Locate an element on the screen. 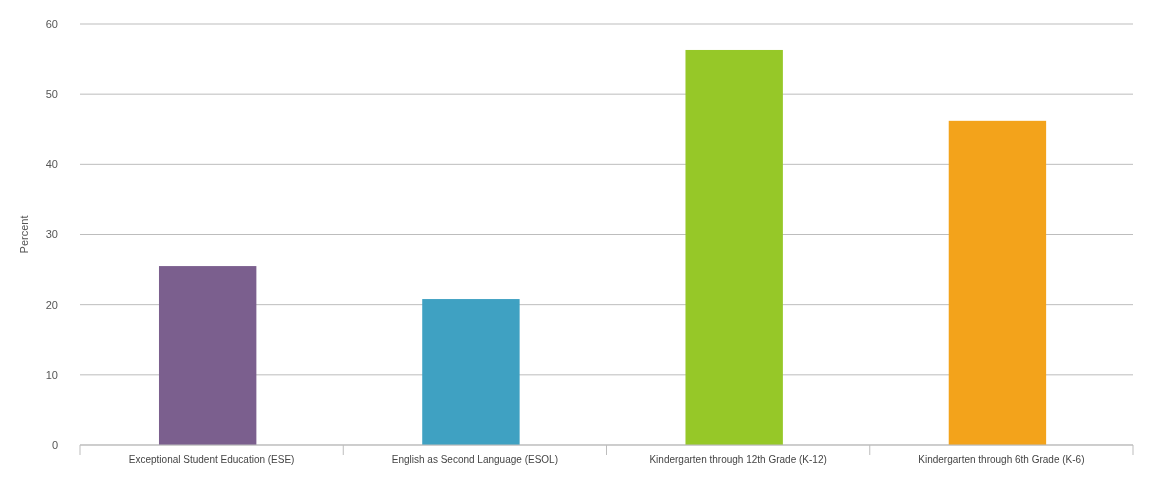 This screenshot has height=482, width=1149. x-tick-label: Exceptional Student Education (ESE) is located at coordinates (211, 459).